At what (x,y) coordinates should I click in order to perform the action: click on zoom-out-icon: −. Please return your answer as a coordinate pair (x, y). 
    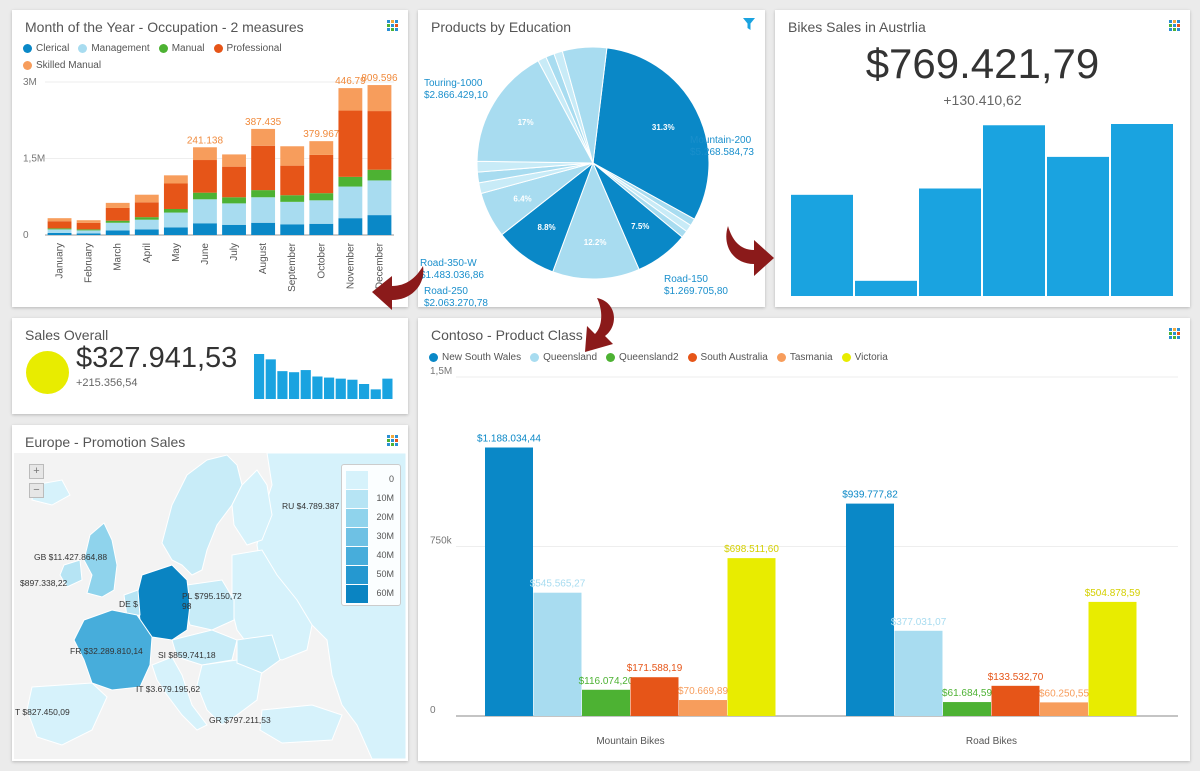
    Looking at the image, I should click on (36, 490).